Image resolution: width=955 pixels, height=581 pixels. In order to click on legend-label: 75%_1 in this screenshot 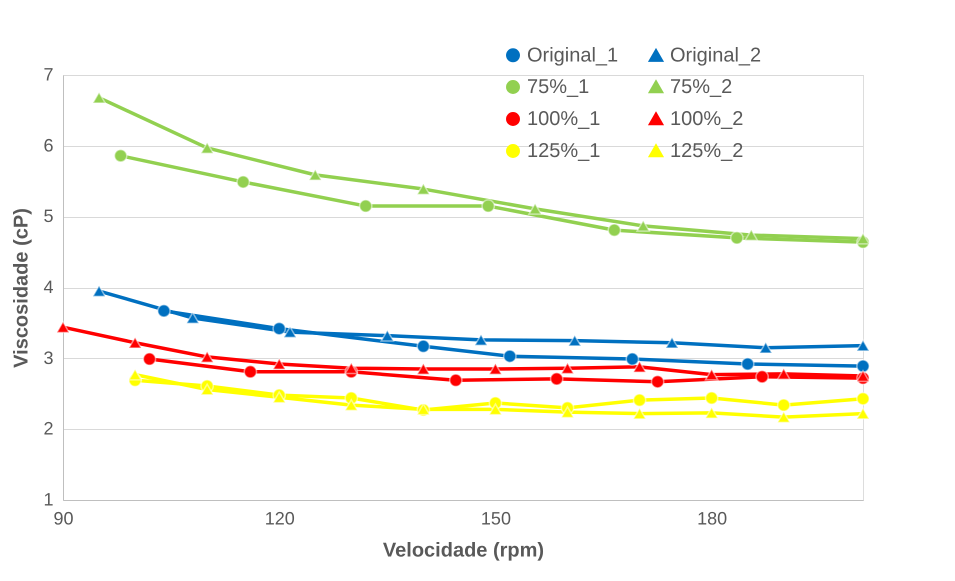, I will do `click(558, 87)`.